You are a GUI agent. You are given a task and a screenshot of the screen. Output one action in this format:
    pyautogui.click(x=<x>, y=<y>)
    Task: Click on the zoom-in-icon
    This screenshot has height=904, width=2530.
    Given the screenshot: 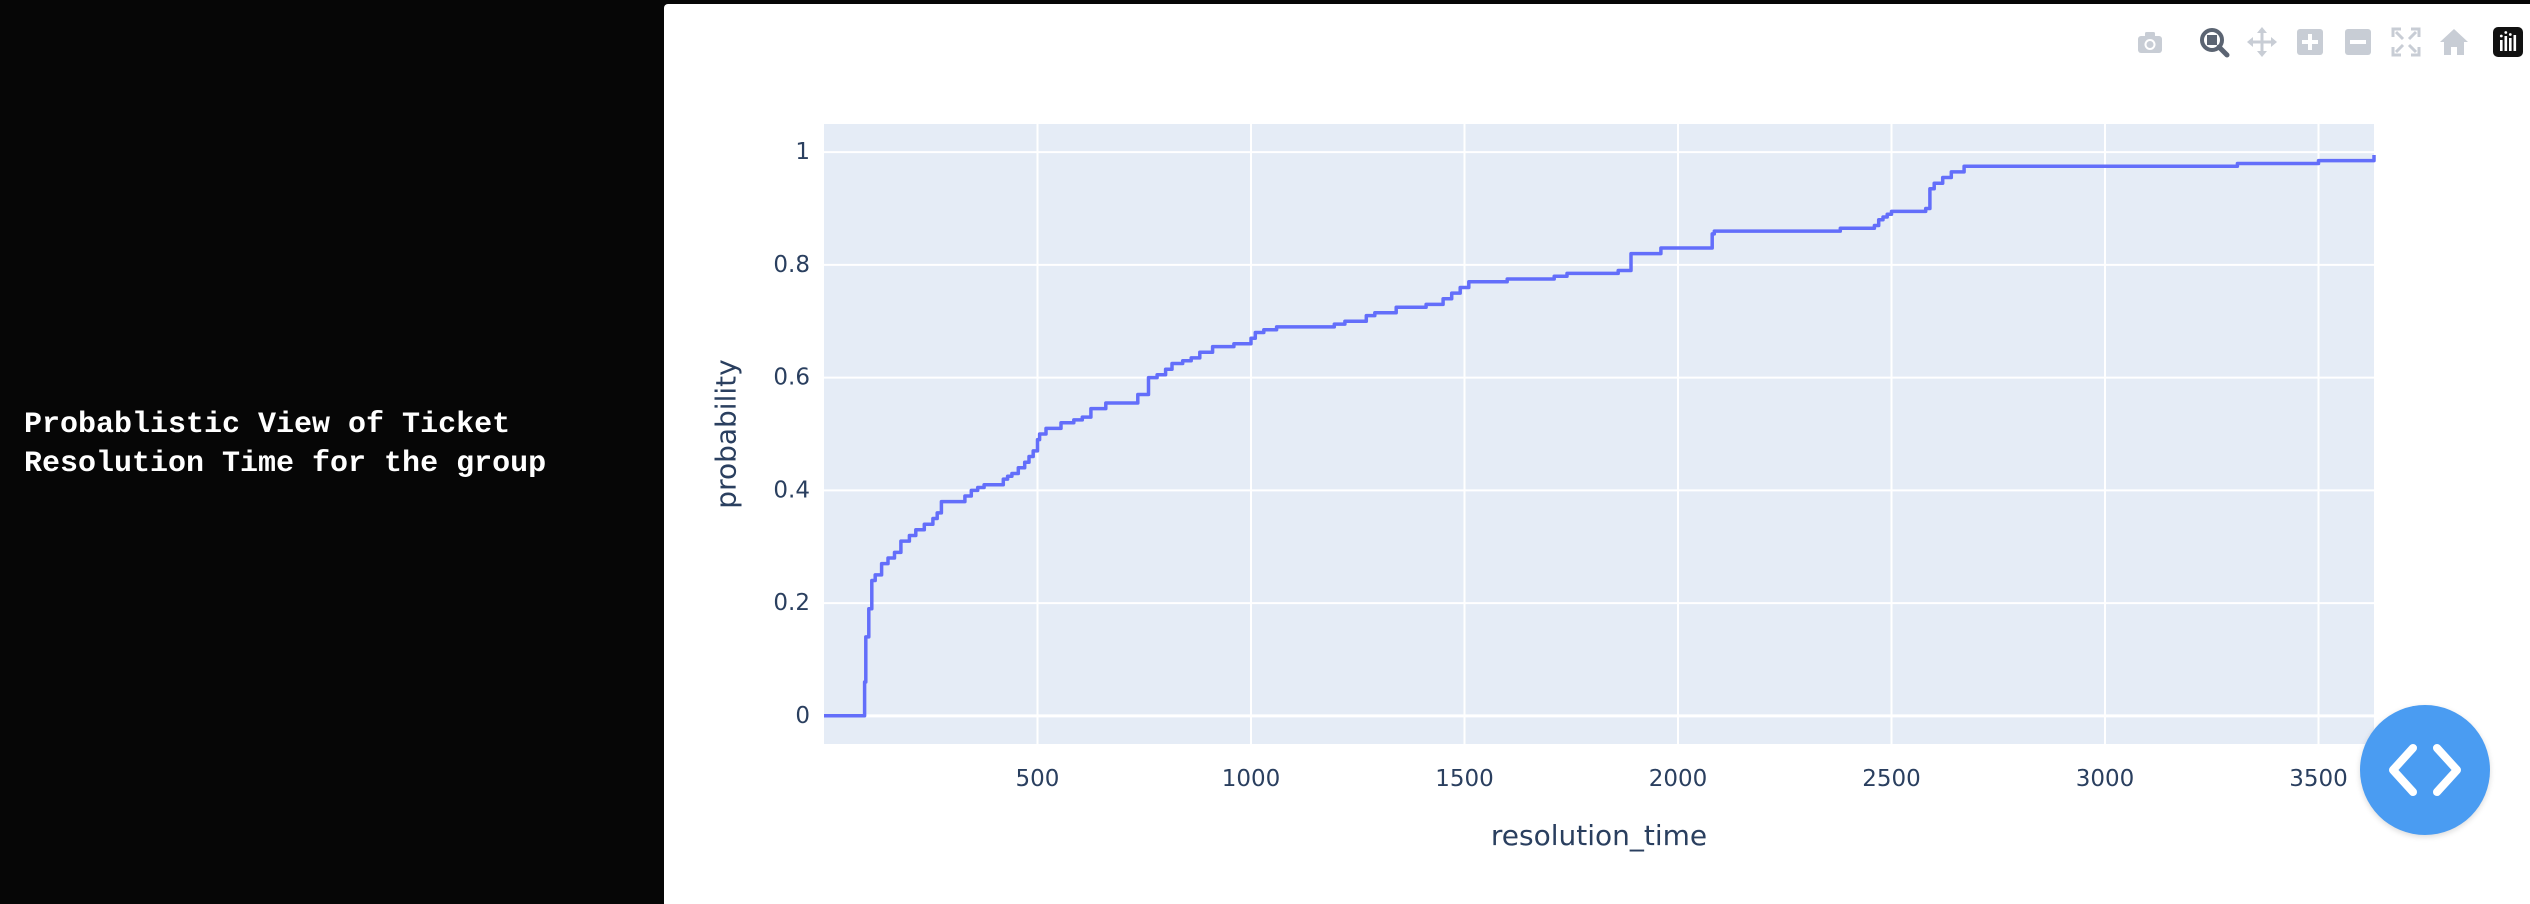 What is the action you would take?
    pyautogui.click(x=2310, y=42)
    